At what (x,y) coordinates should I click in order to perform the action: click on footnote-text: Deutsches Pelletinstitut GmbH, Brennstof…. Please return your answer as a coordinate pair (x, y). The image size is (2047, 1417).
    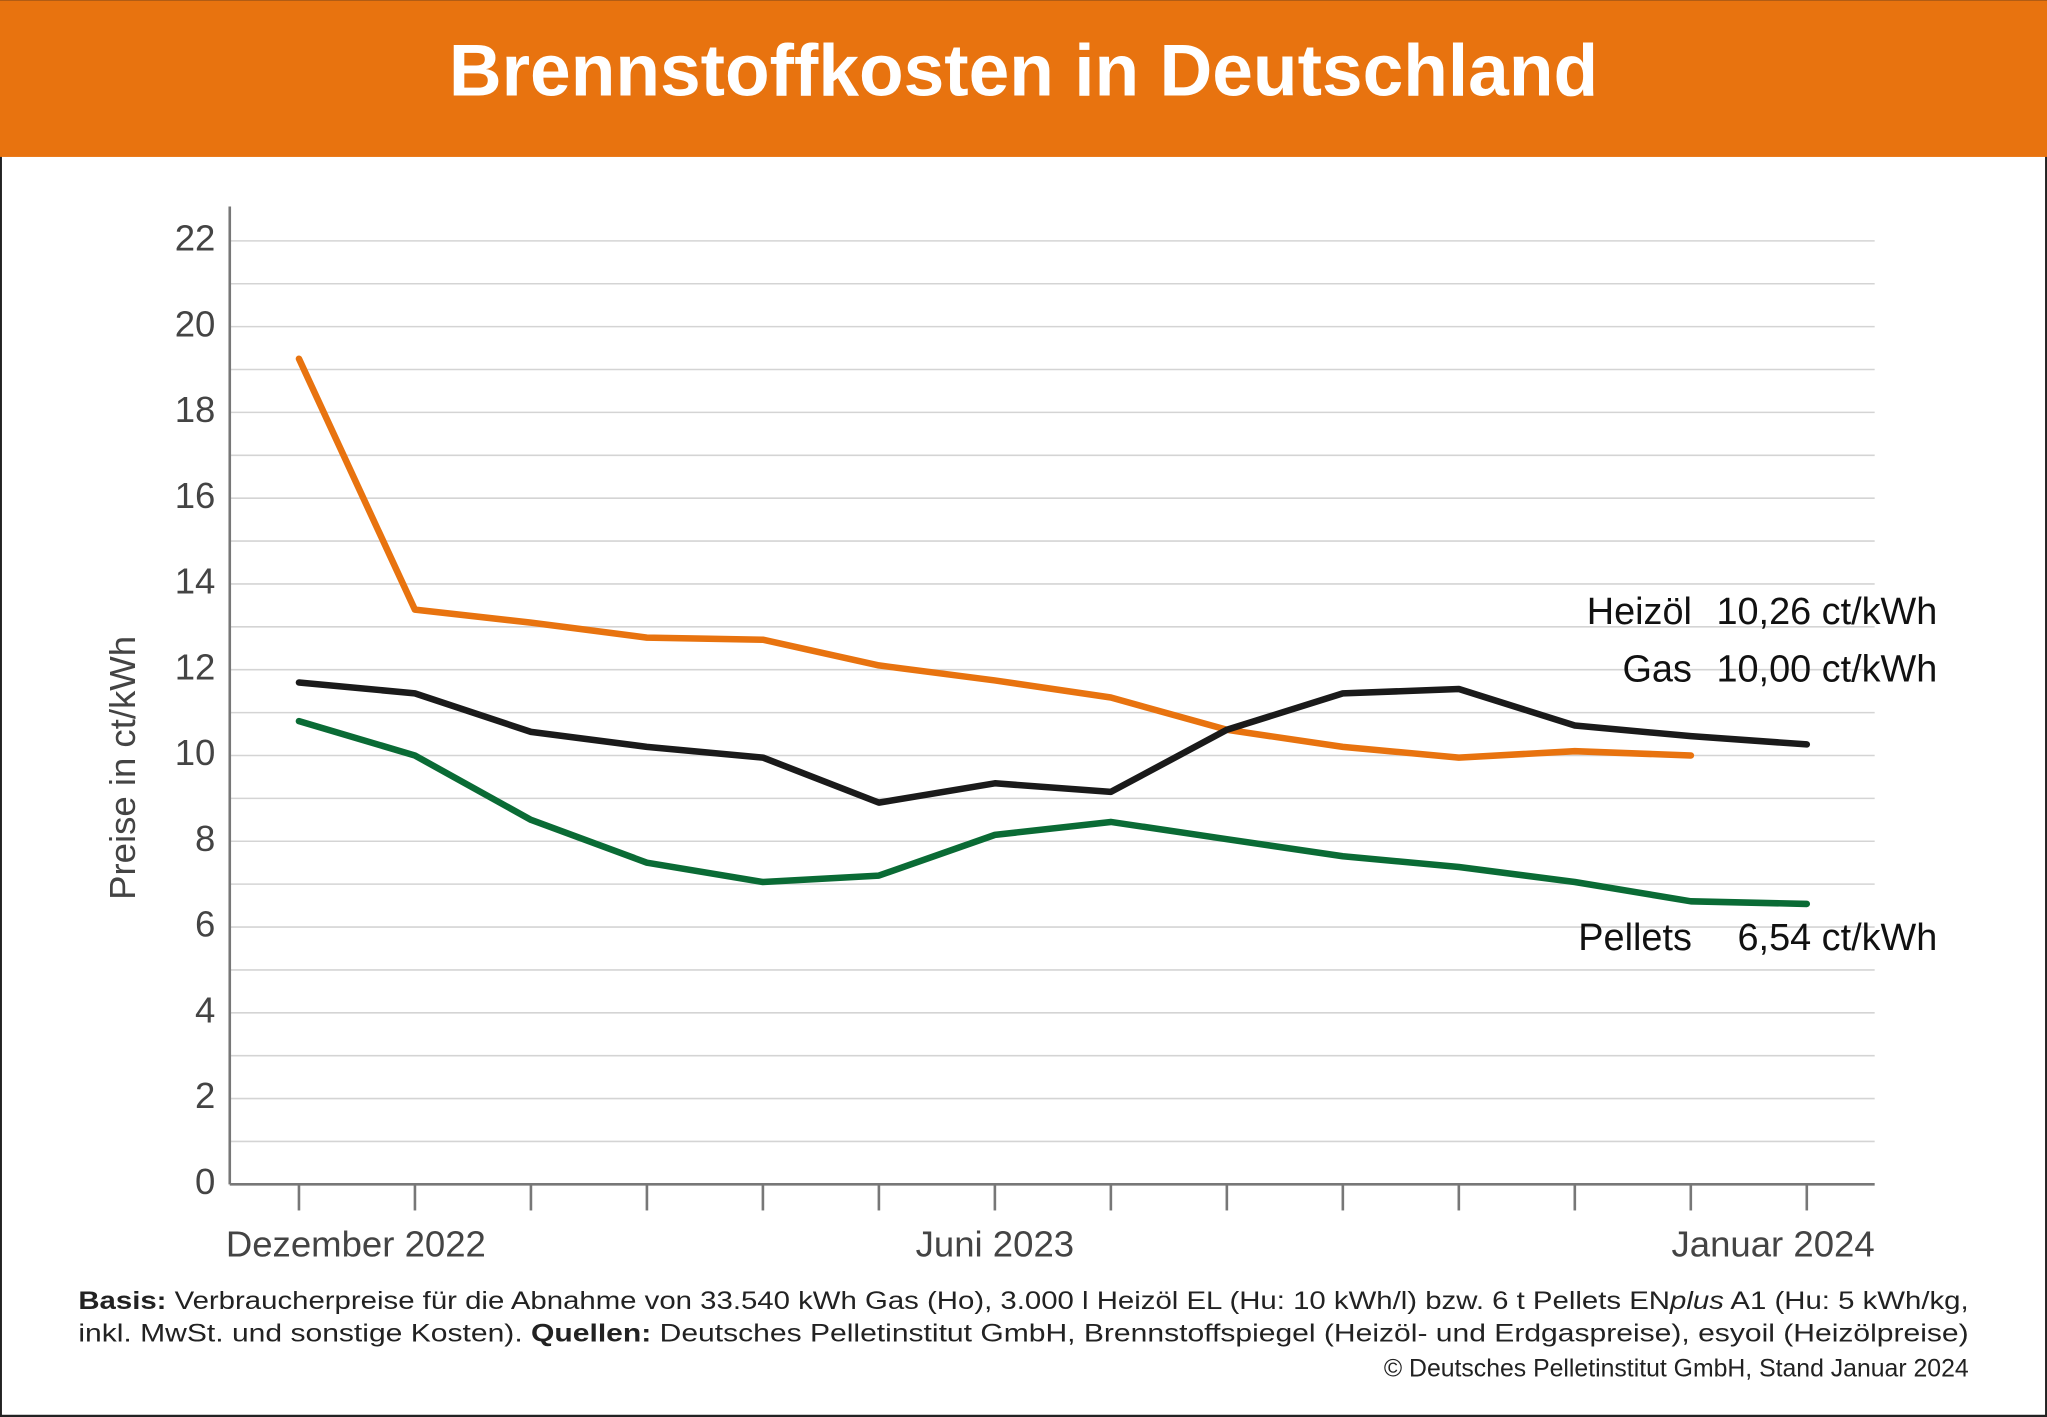
    Looking at the image, I should click on (1309, 1333).